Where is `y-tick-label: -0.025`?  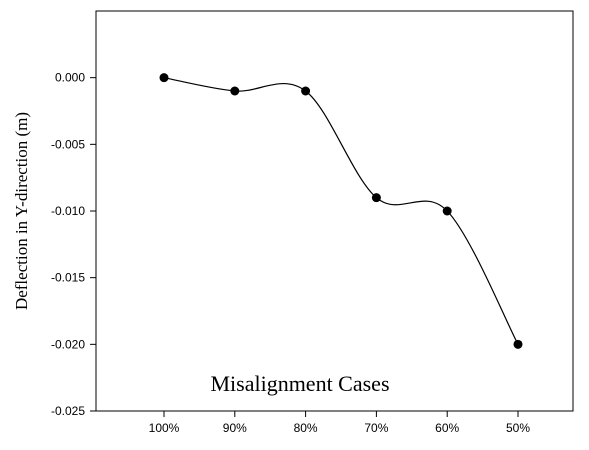 y-tick-label: -0.025 is located at coordinates (68, 411).